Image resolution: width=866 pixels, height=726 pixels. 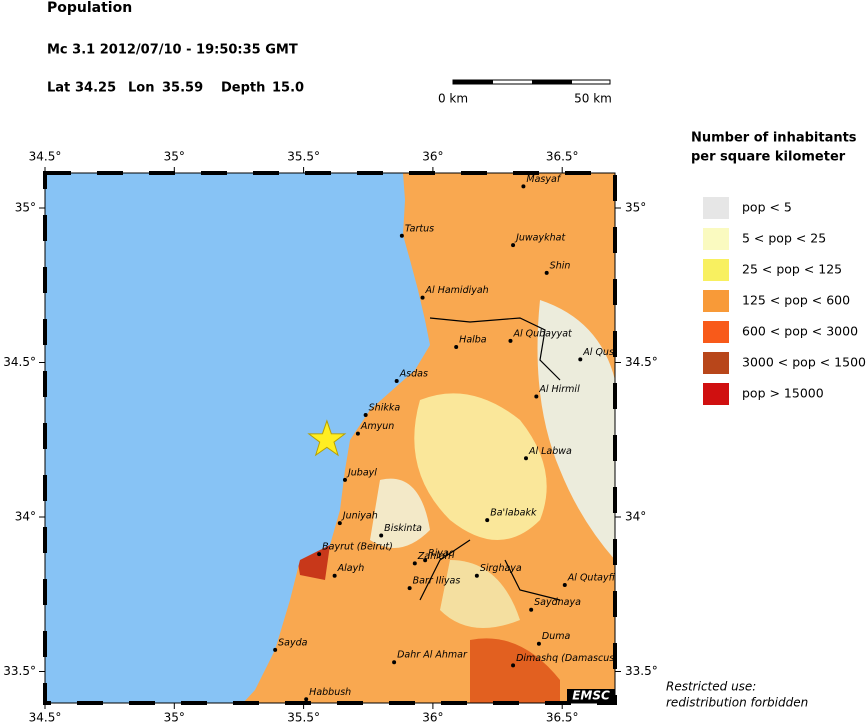 What do you see at coordinates (557, 602) in the screenshot?
I see `city-label: Saydnaya` at bounding box center [557, 602].